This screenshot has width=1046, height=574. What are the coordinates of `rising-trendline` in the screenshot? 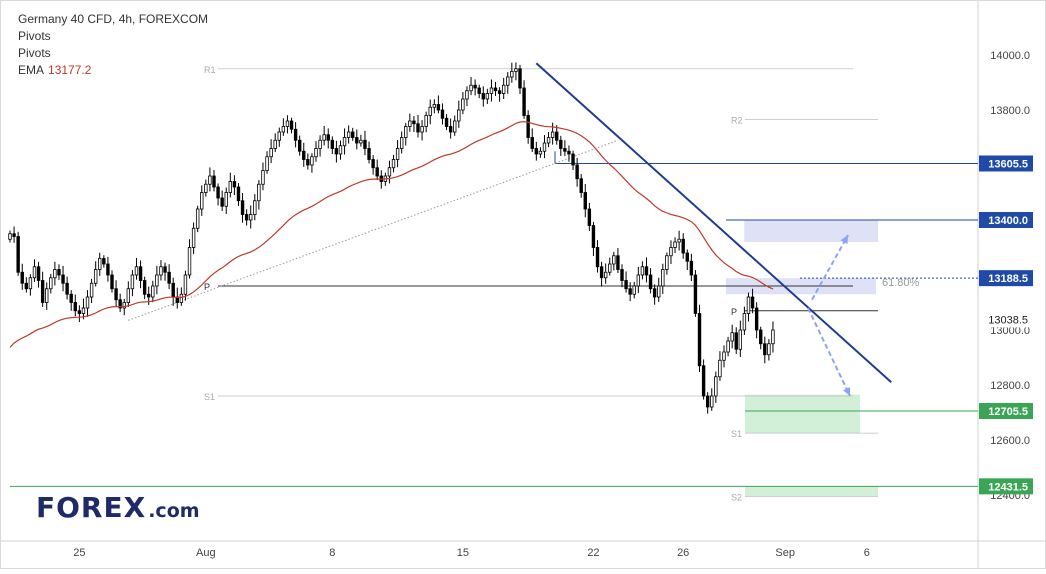 It's located at (373, 230).